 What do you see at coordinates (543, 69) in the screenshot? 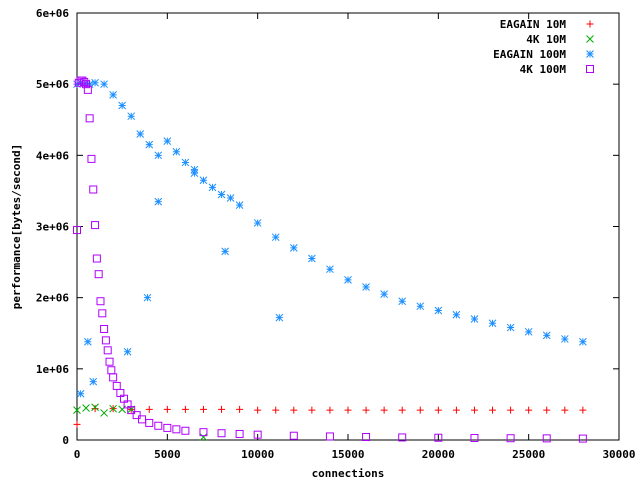
I see `legend-label: 4K 100M` at bounding box center [543, 69].